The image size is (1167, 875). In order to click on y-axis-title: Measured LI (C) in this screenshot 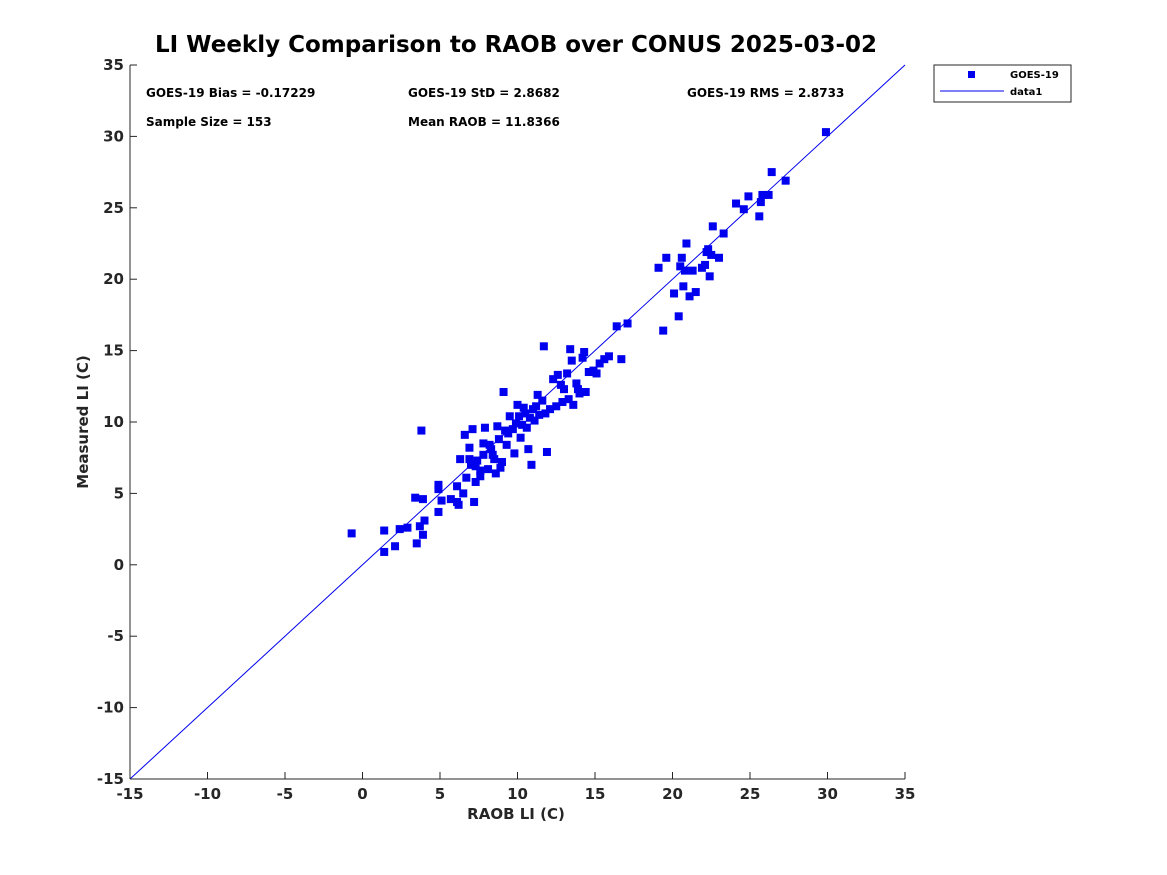, I will do `click(83, 421)`.